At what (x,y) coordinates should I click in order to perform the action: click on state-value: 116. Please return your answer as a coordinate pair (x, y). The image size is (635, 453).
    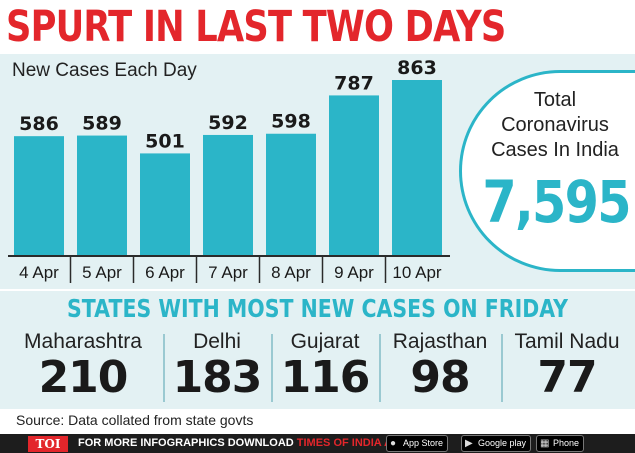
    Looking at the image, I should click on (325, 377).